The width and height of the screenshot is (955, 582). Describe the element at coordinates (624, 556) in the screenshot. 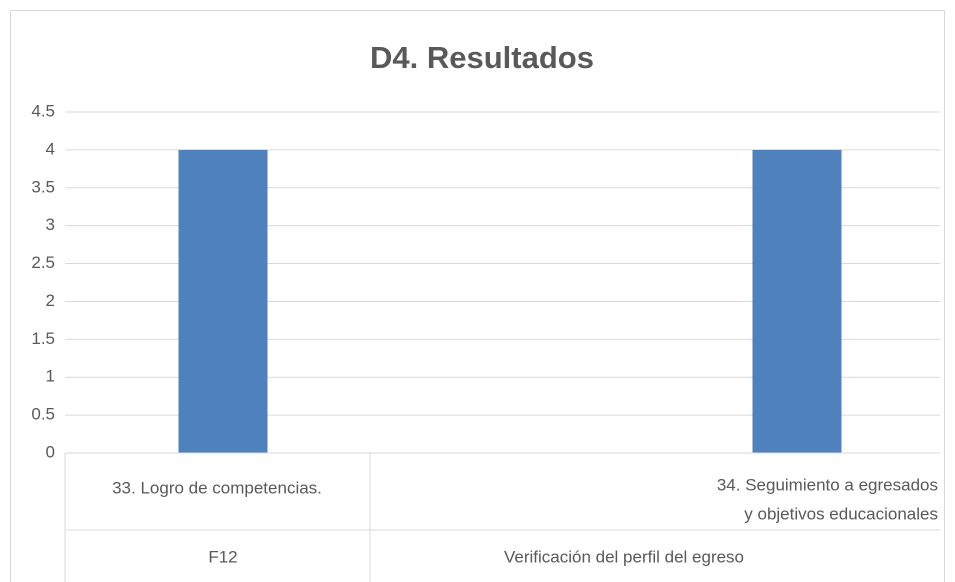

I see `group-label: Verificación del perfil del egreso` at that location.